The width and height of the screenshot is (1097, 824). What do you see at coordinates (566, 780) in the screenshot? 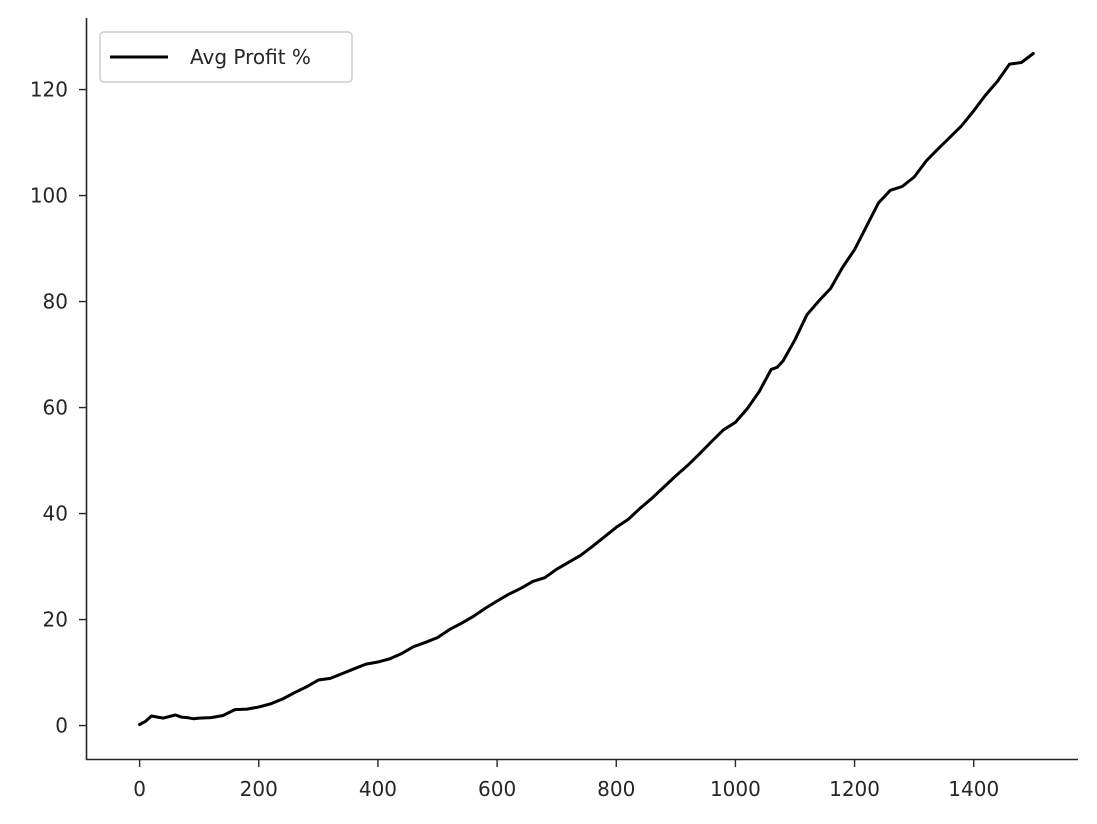
I see `x-ticks: 0 200 400 600 800 1000 1200 1400` at bounding box center [566, 780].